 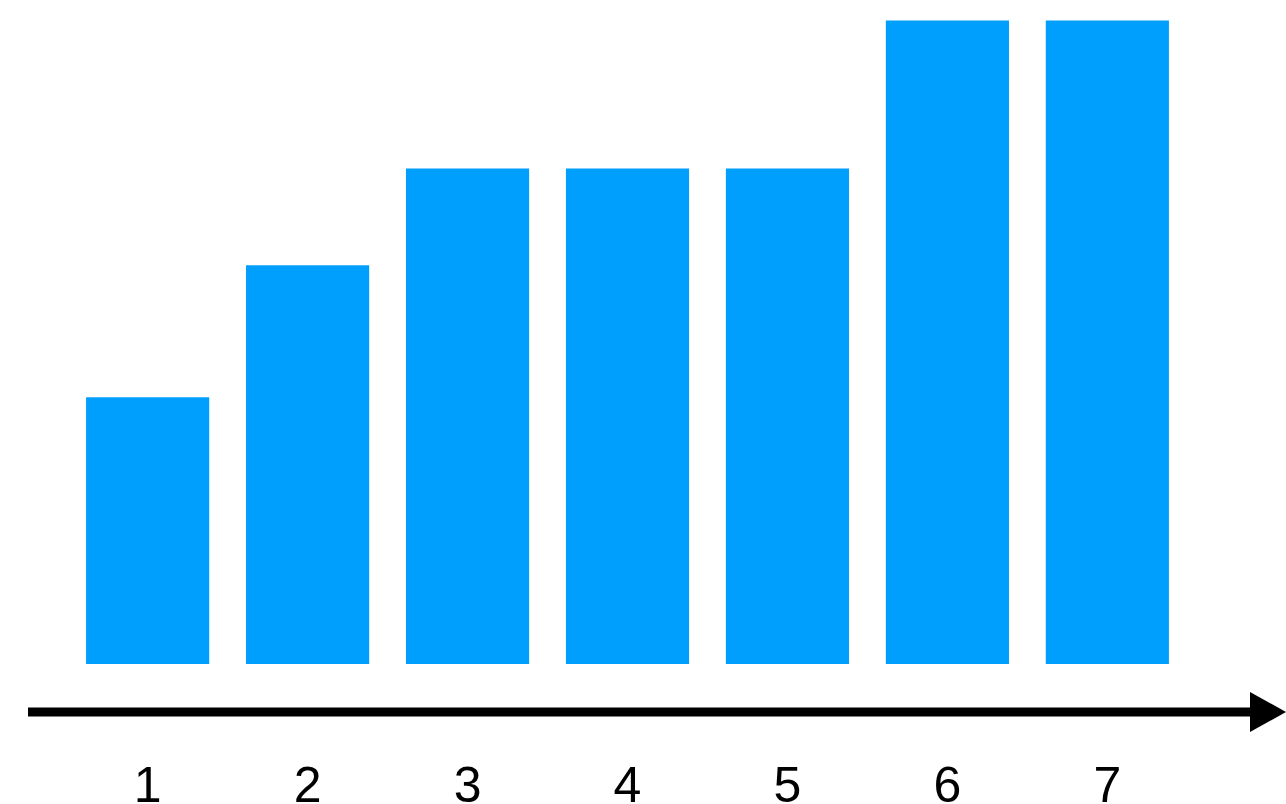 I want to click on x-tick-label: 4, so click(x=627, y=780).